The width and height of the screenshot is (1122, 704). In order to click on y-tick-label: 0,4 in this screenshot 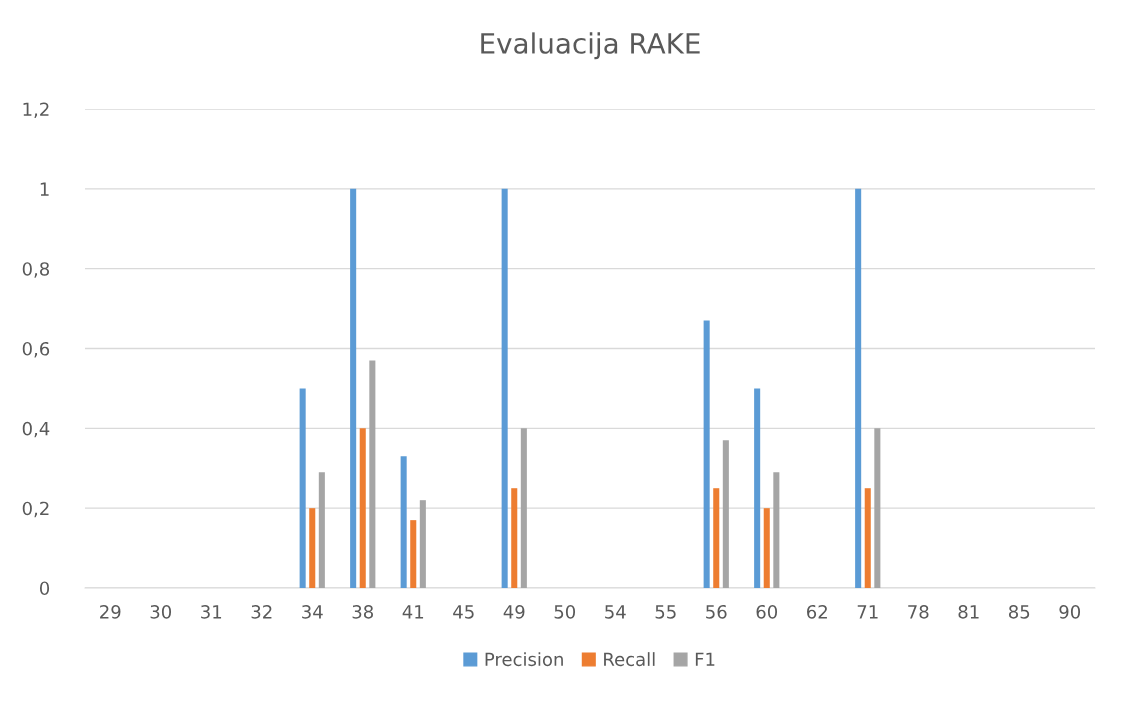, I will do `click(36, 429)`.